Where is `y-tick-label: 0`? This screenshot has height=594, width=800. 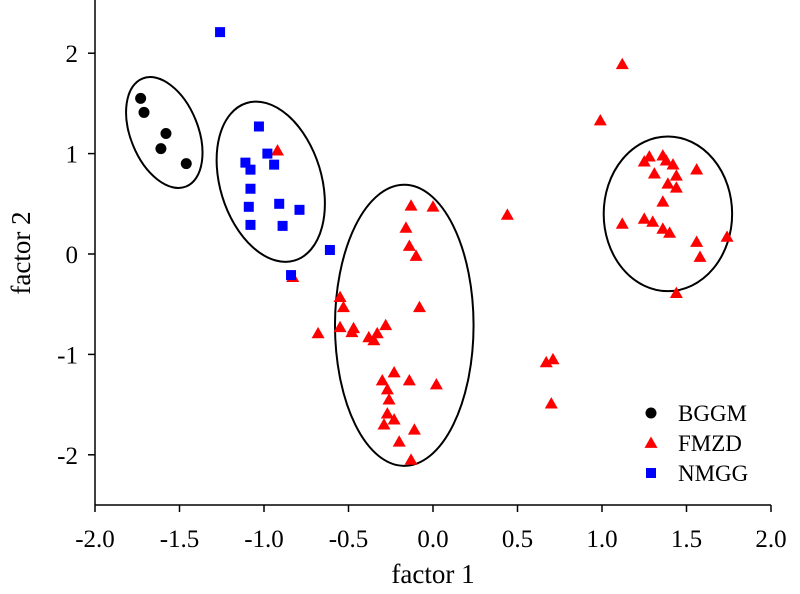
y-tick-label: 0 is located at coordinates (72, 255).